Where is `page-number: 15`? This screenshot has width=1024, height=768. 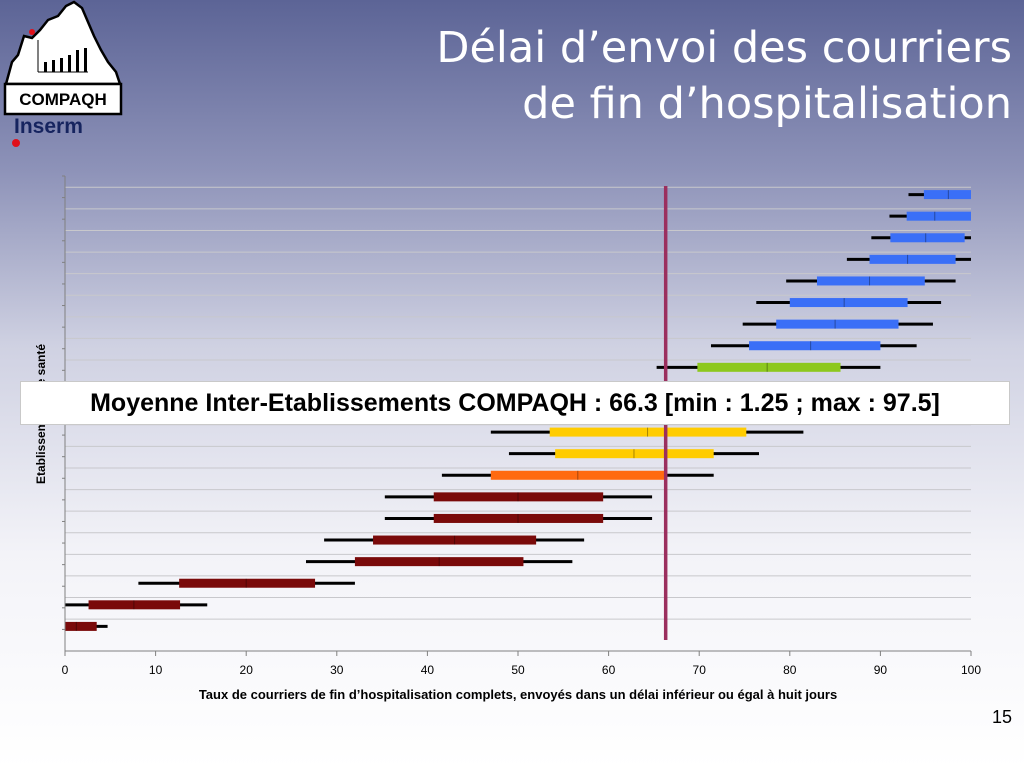
page-number: 15 is located at coordinates (1001, 717).